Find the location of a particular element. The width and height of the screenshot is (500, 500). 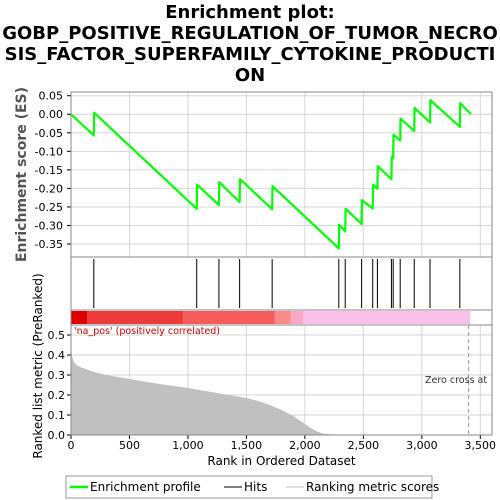

es-y-tick-label: -0.20 is located at coordinates (49, 188).